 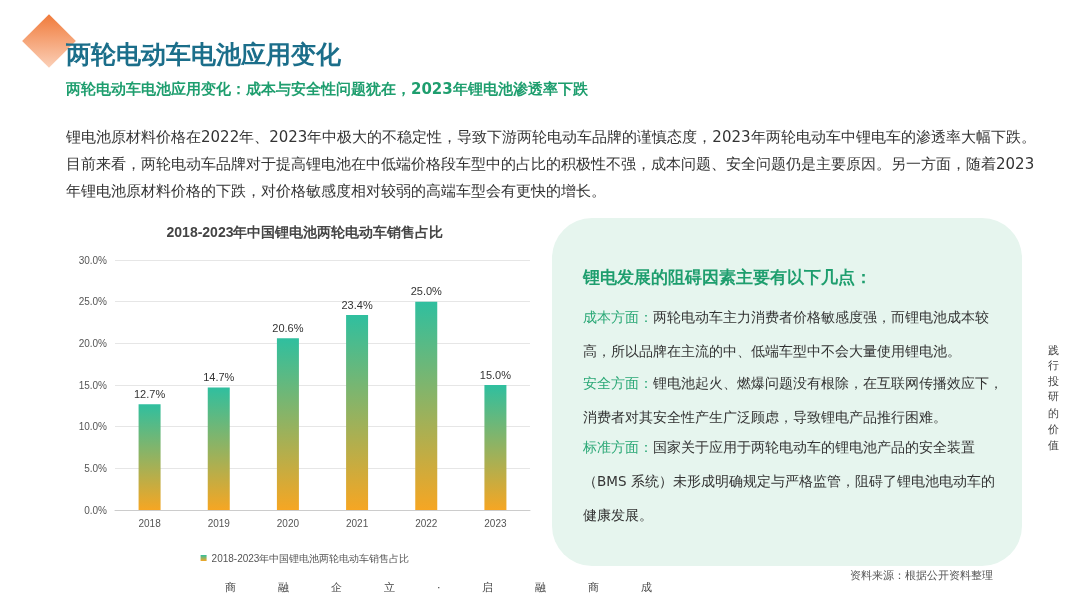 I want to click on x-tick-label: 2022, so click(x=426, y=523).